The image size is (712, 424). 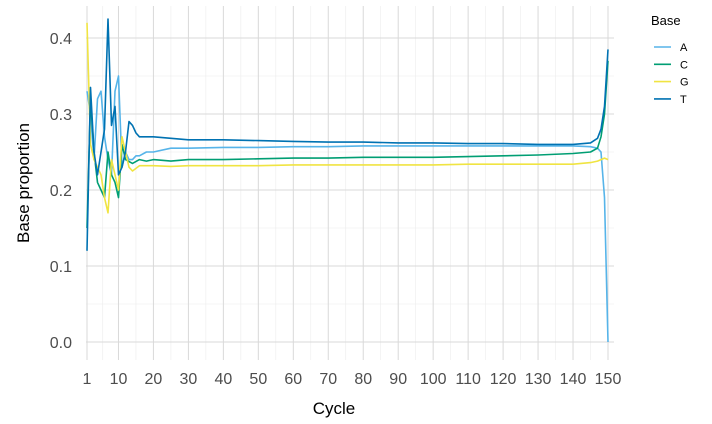 What do you see at coordinates (61, 115) in the screenshot?
I see `y-tick-label: 0.3` at bounding box center [61, 115].